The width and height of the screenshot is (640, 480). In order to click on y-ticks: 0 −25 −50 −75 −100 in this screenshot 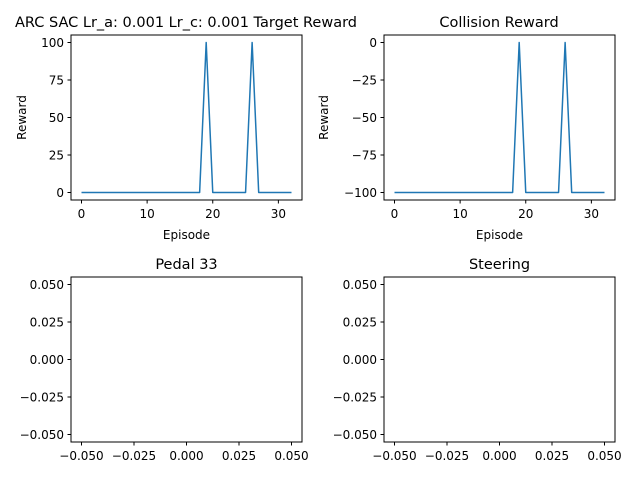, I will do `click(364, 118)`.